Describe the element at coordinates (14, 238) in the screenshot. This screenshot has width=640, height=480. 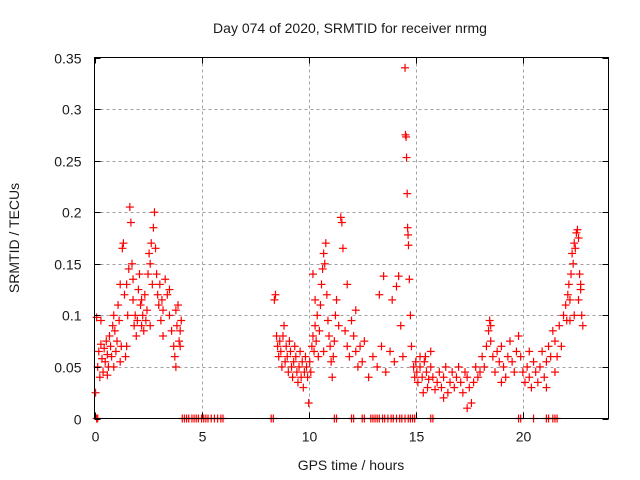
I see `y-axis-label: SRMTID / TECUs` at that location.